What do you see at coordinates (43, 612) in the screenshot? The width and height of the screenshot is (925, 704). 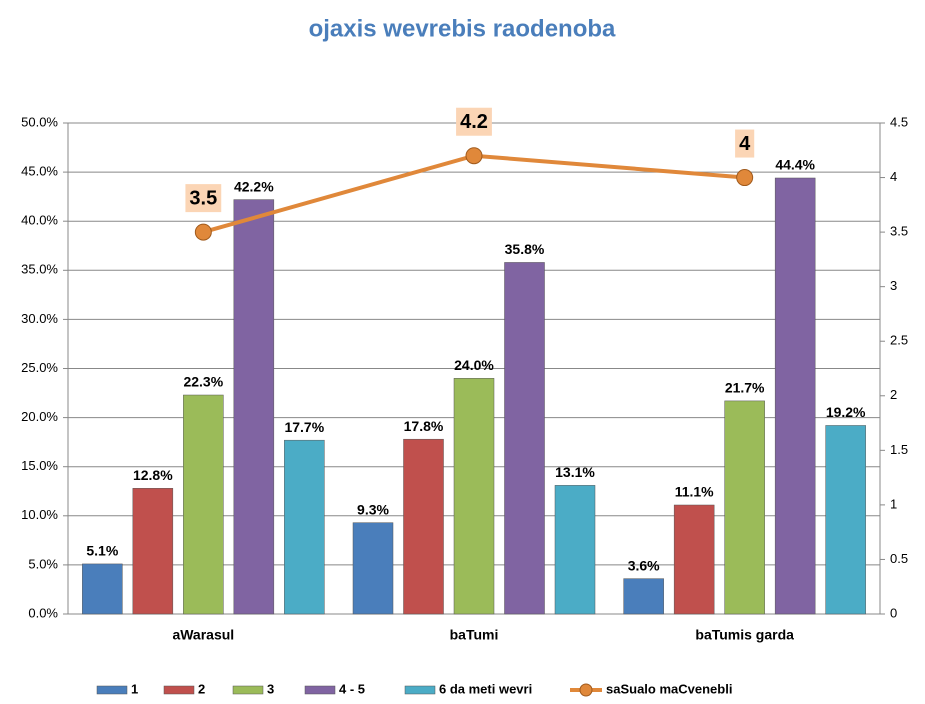 I see `y-tick-label: 0.0%` at bounding box center [43, 612].